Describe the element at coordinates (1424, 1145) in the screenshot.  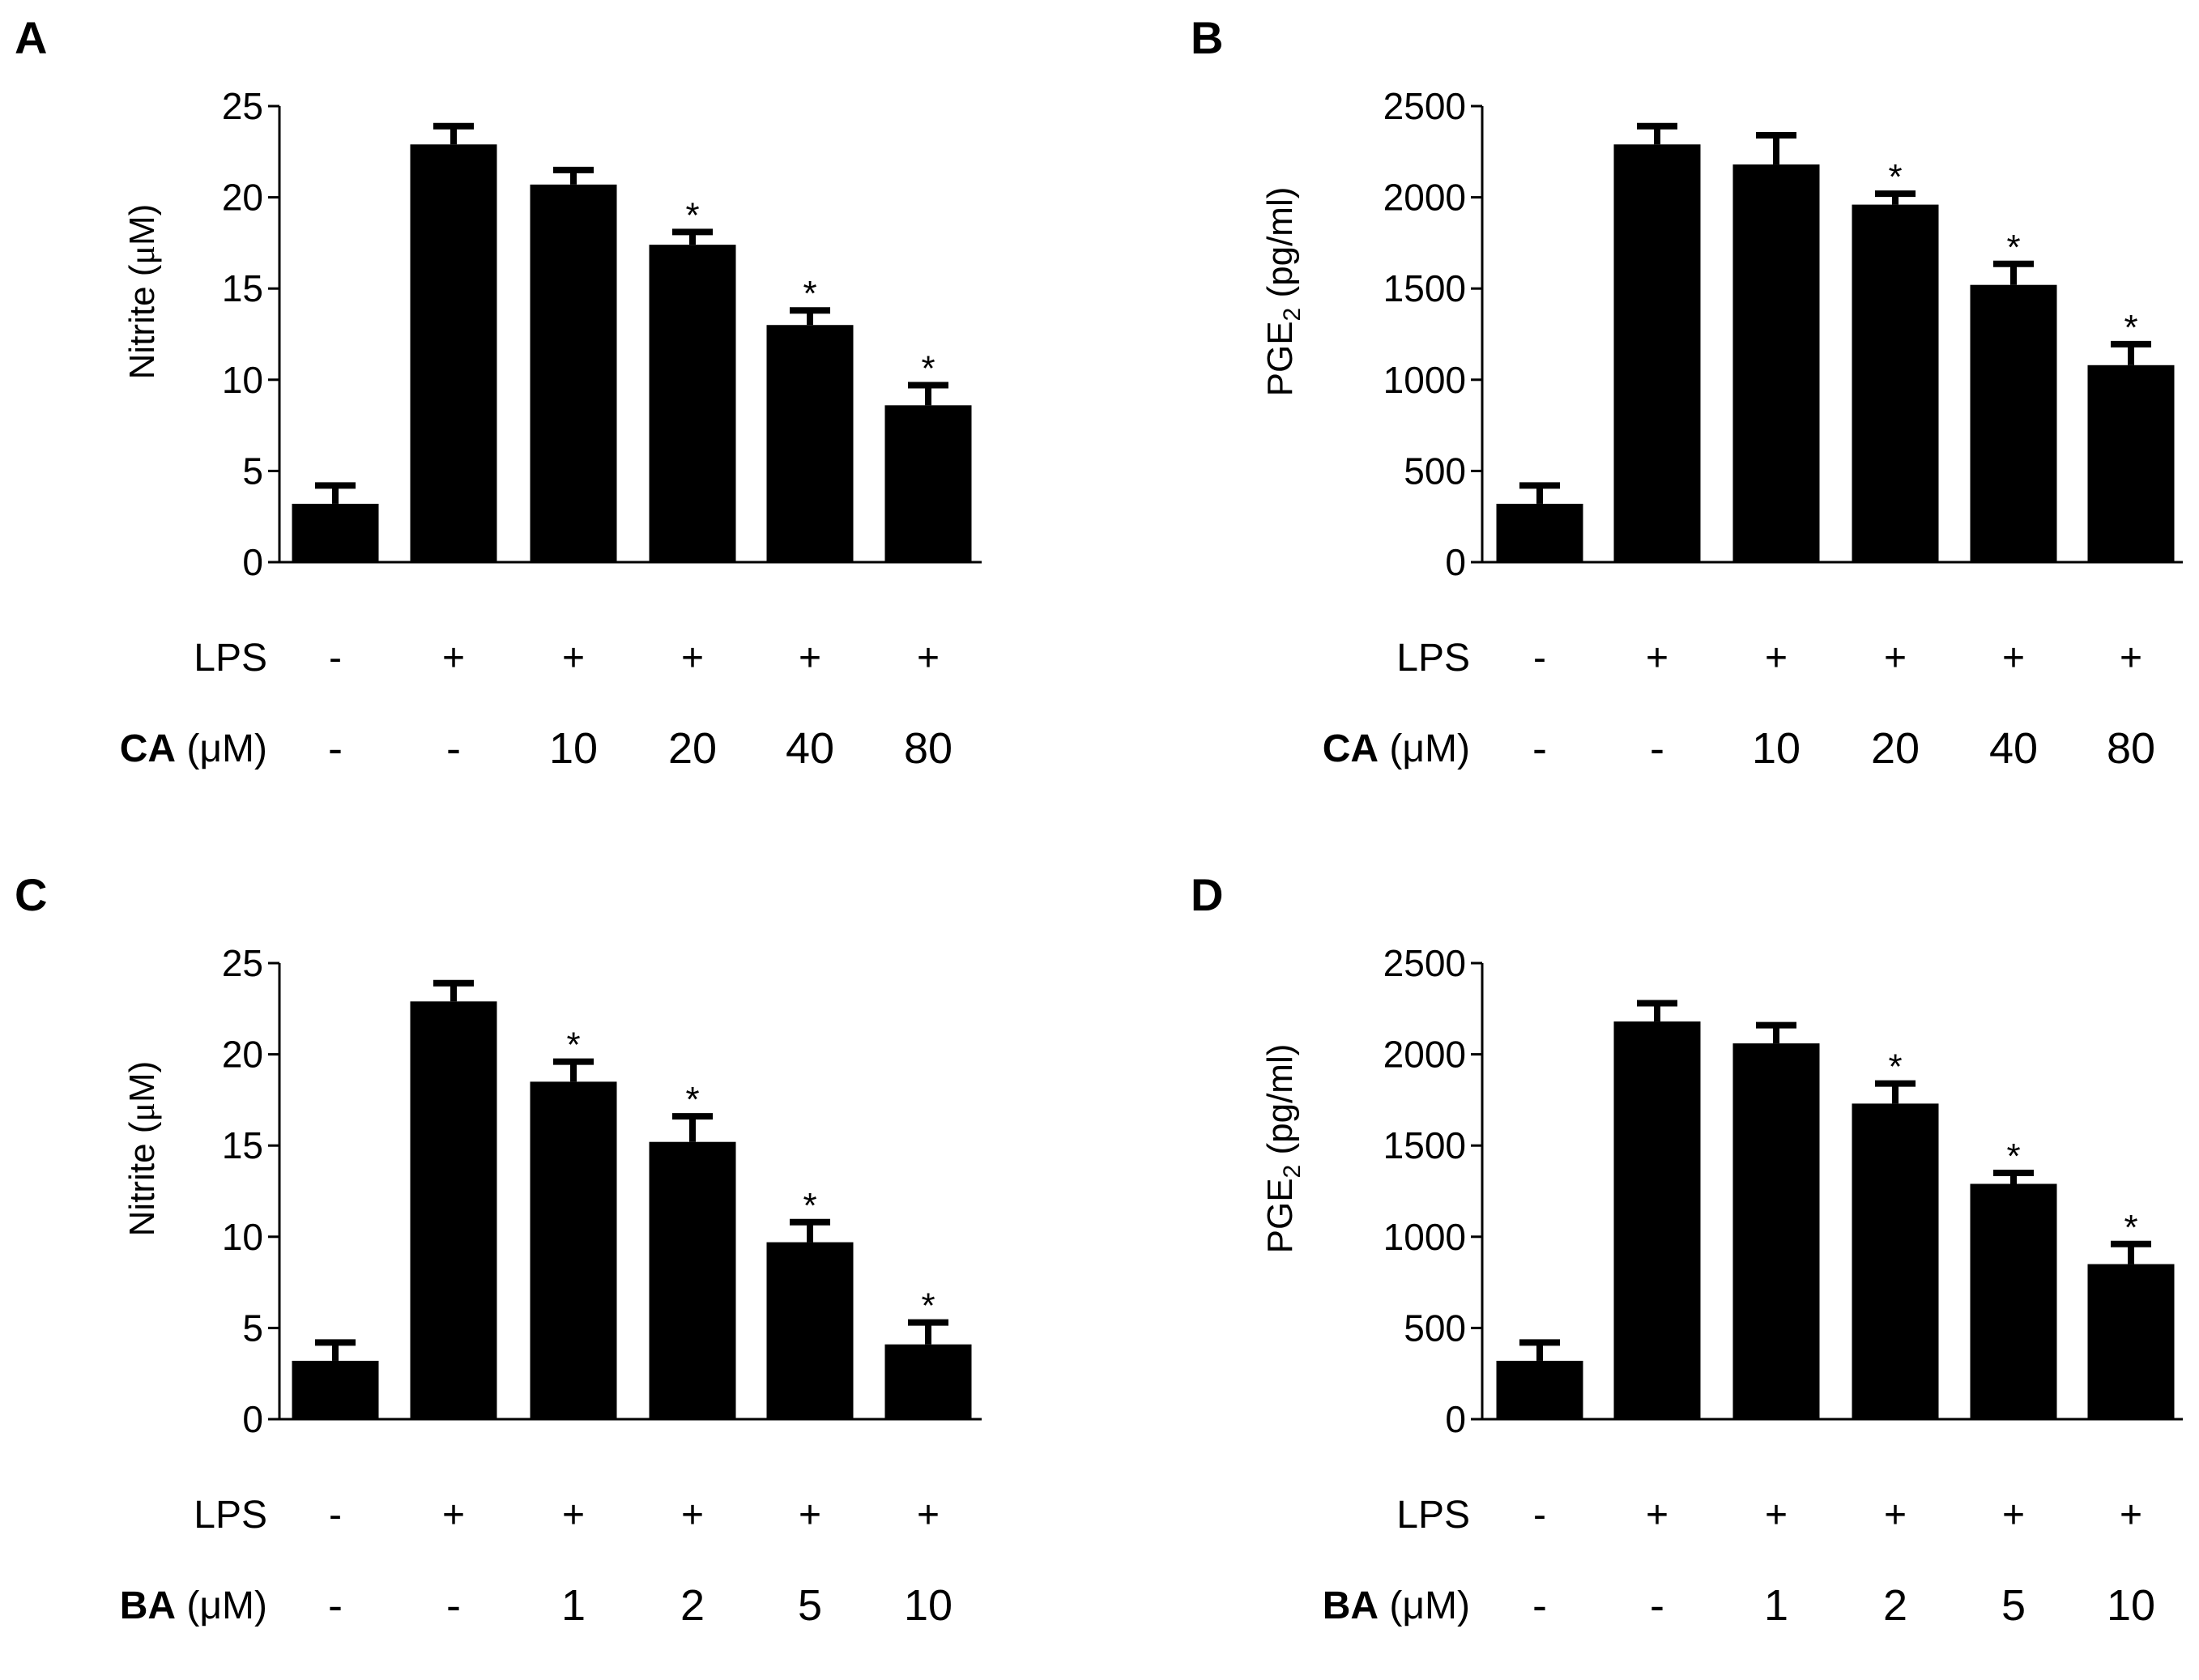
I see `y-tick-label: 1500` at that location.